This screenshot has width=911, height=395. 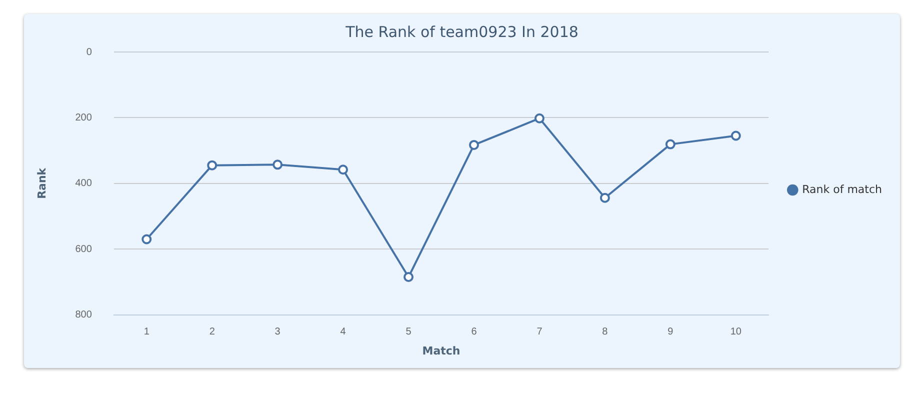 What do you see at coordinates (83, 184) in the screenshot?
I see `y-tick-label: 400` at bounding box center [83, 184].